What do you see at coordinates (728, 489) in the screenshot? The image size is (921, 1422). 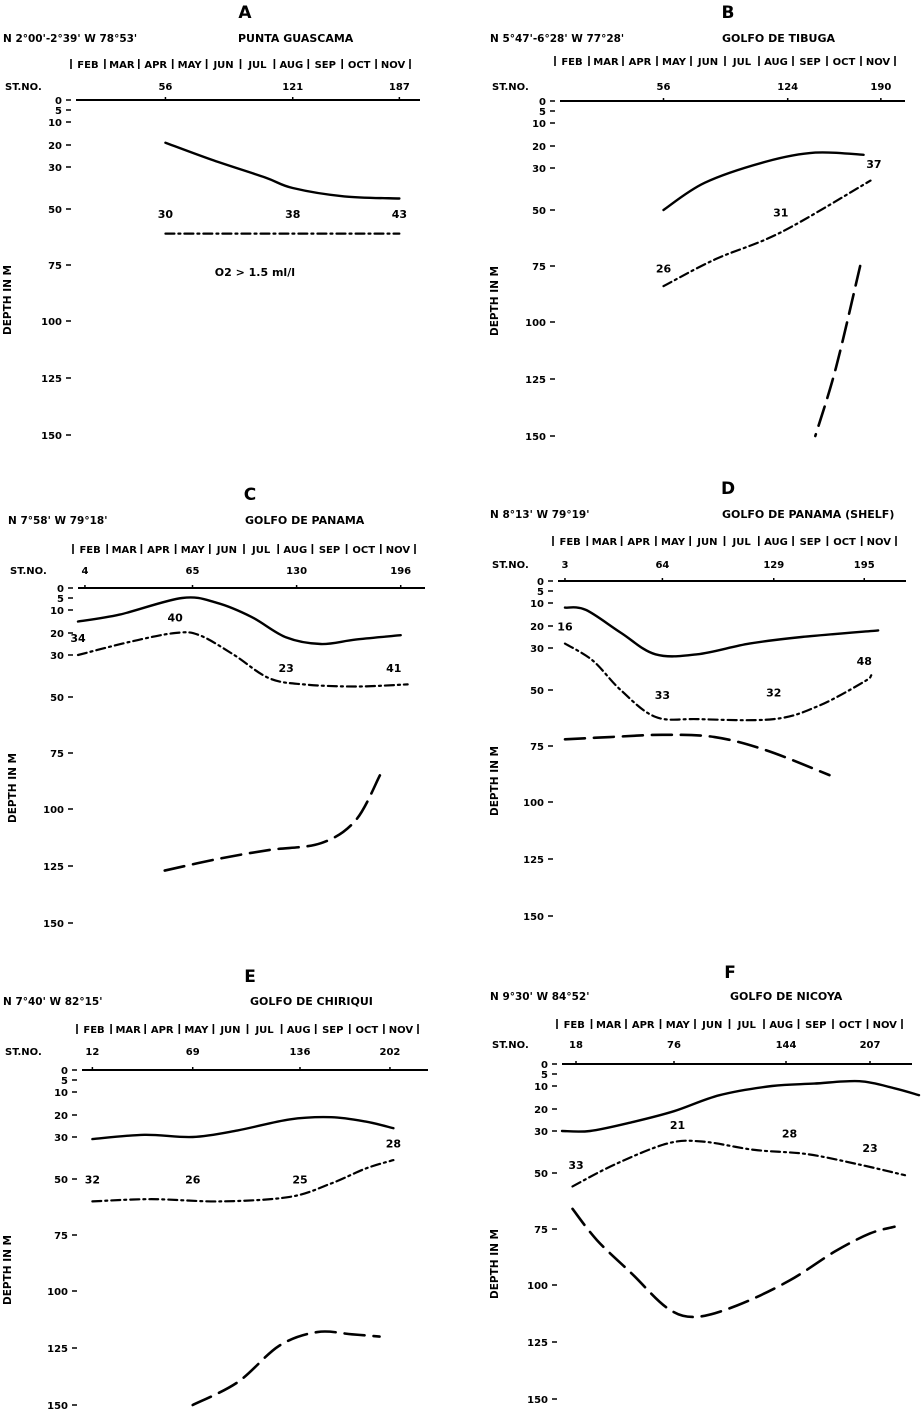 I see `panel-letter: D` at bounding box center [728, 489].